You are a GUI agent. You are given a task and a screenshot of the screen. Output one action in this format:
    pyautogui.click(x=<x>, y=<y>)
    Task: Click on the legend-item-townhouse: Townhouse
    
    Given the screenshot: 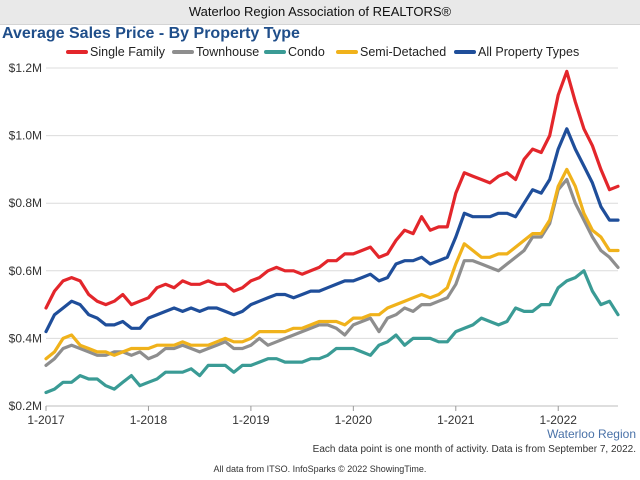 What is the action you would take?
    pyautogui.click(x=215, y=52)
    